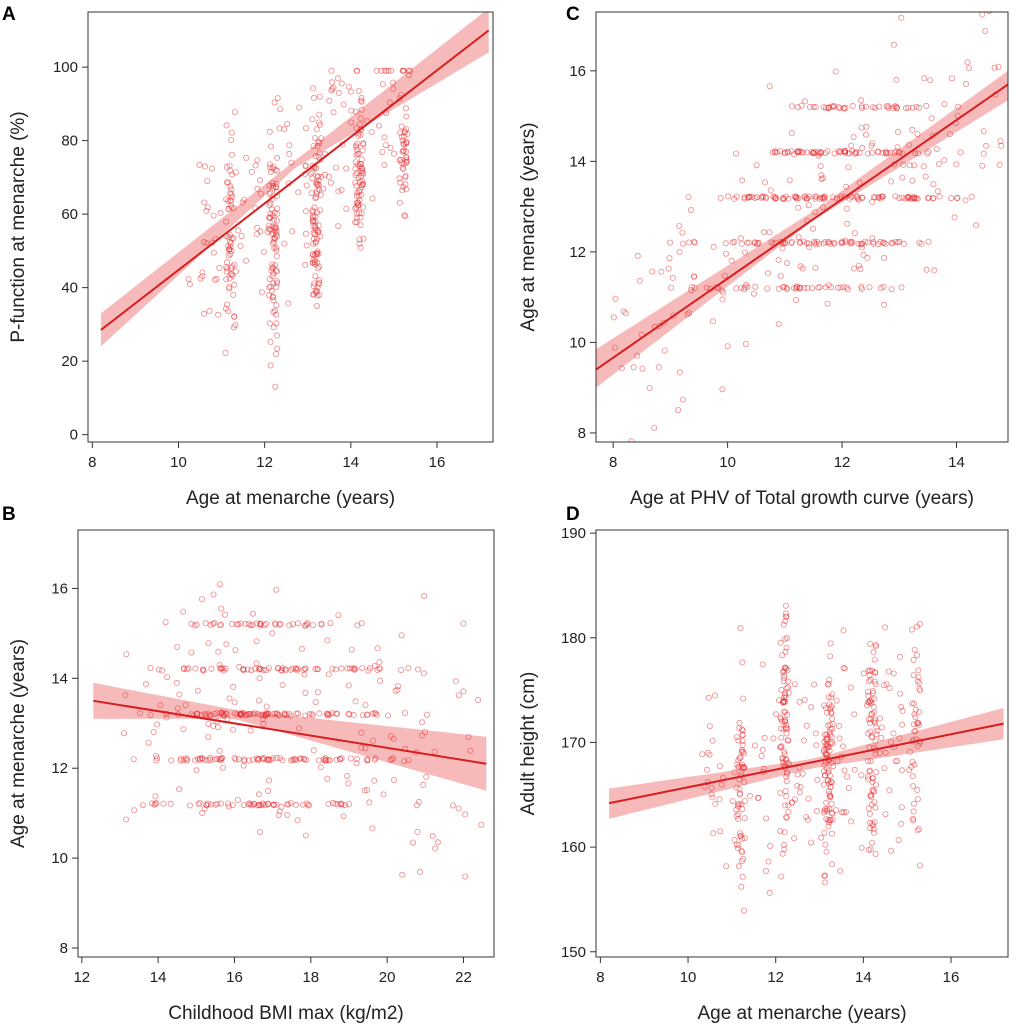 This screenshot has width=1026, height=1036. I want to click on confidence-band, so click(294, 179).